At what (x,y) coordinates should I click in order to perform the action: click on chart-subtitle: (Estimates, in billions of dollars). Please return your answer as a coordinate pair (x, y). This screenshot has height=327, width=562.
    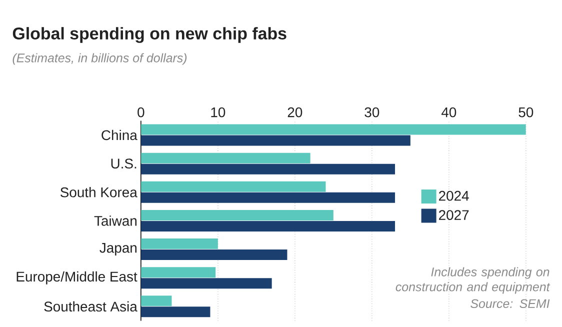
    Looking at the image, I should click on (99, 59).